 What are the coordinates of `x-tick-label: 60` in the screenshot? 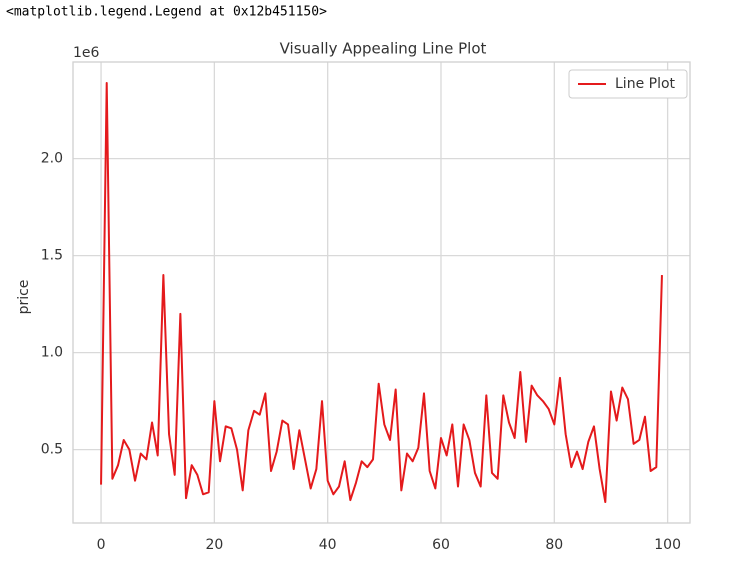 It's located at (441, 545).